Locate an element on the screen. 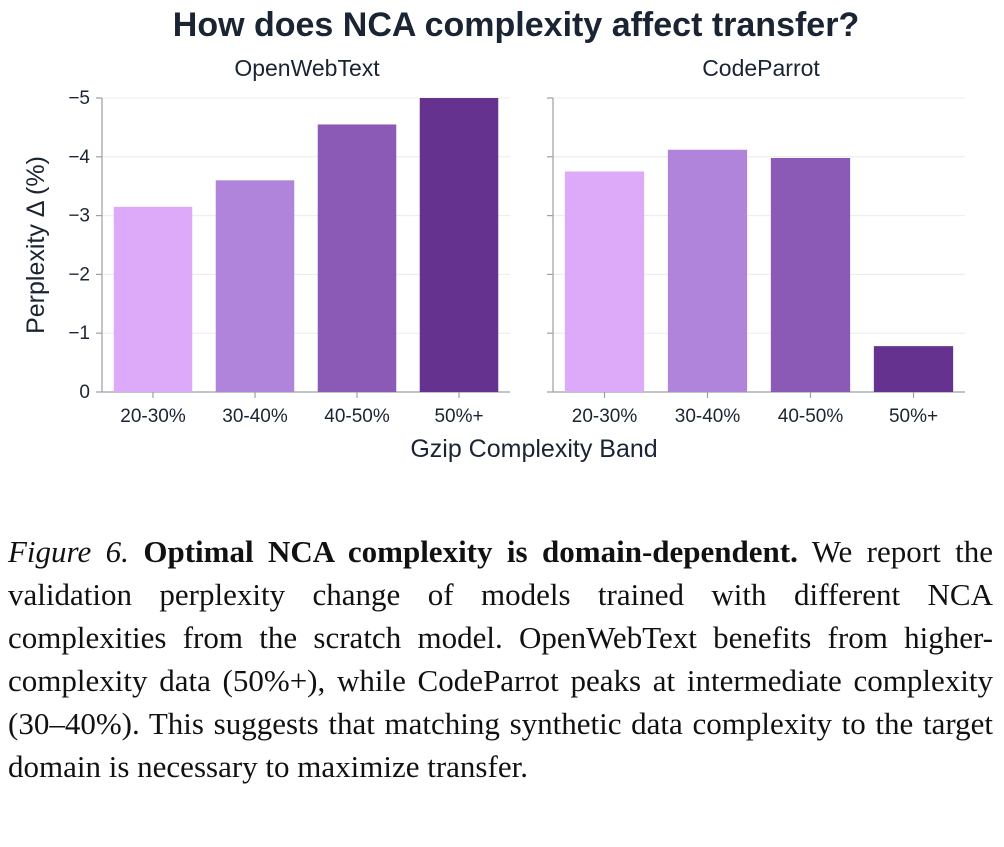 This screenshot has height=847, width=1004. x-axis-label: Gzip Complexity Band is located at coordinates (533, 449).